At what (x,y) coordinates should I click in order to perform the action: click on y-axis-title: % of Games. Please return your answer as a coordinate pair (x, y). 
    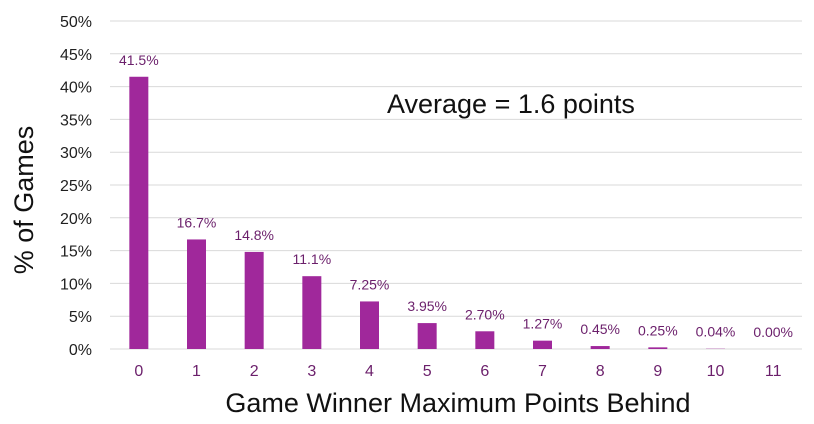
    Looking at the image, I should click on (24, 200).